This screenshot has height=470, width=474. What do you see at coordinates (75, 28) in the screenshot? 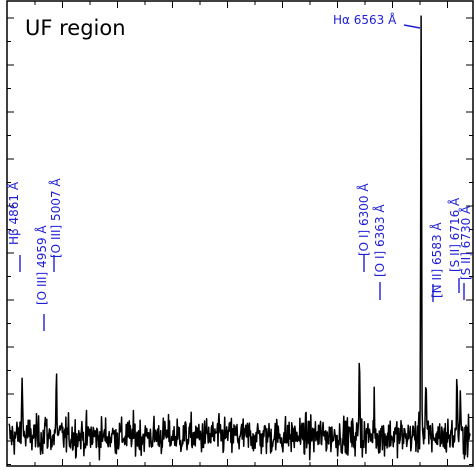
I see `chart-title: UF region` at bounding box center [75, 28].